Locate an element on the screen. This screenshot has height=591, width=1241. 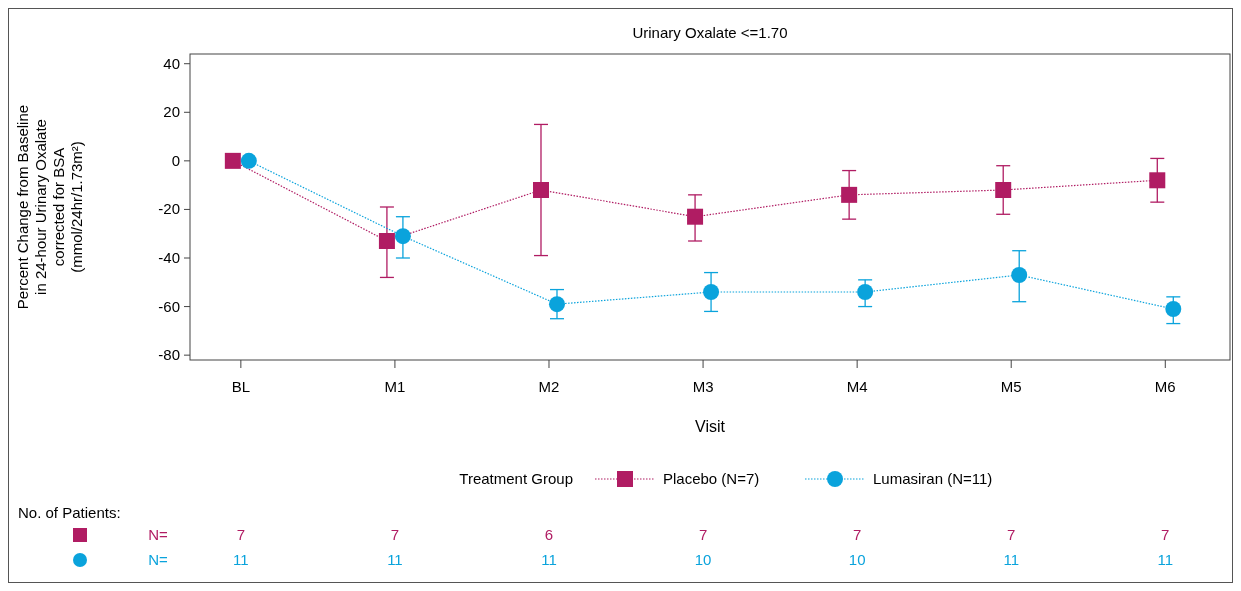
y-tick-label: -80 is located at coordinates (169, 355).